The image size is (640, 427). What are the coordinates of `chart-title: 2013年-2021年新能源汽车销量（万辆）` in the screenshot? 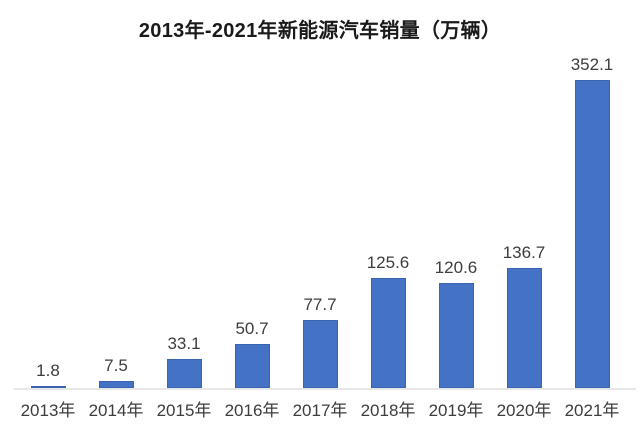 It's located at (320, 31).